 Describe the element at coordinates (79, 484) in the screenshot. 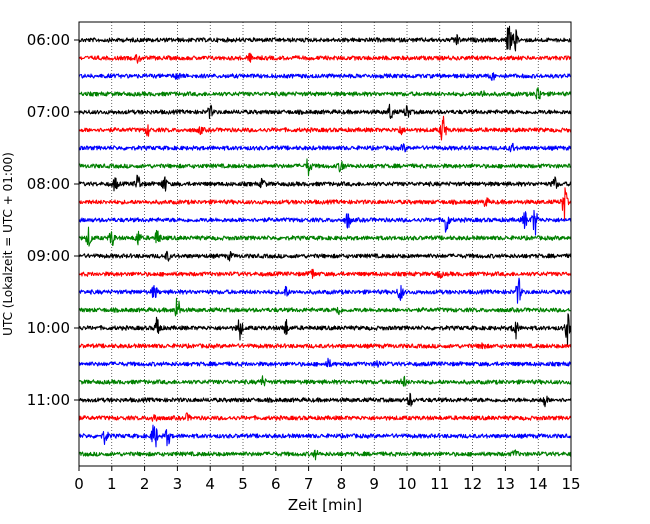

I see `x-tick-label: 0` at that location.